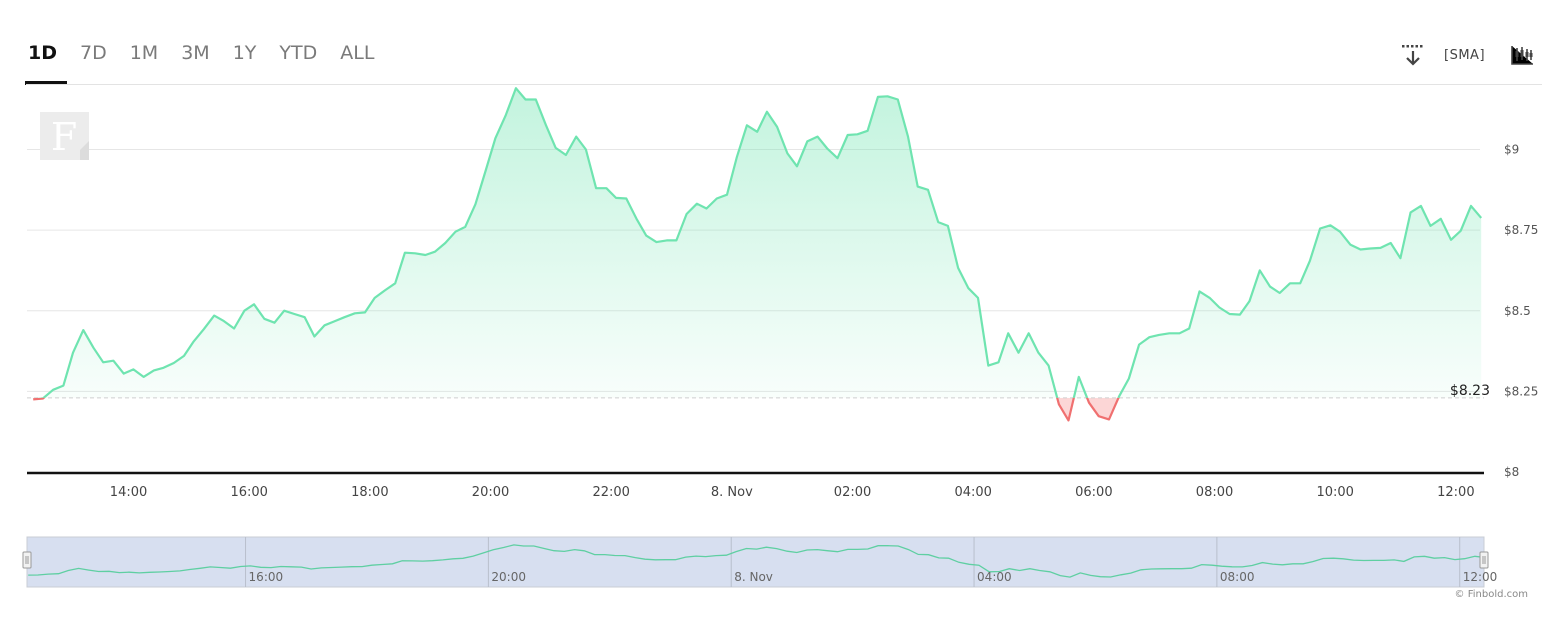  I want to click on x-tick-label: 16:00, so click(248, 492).